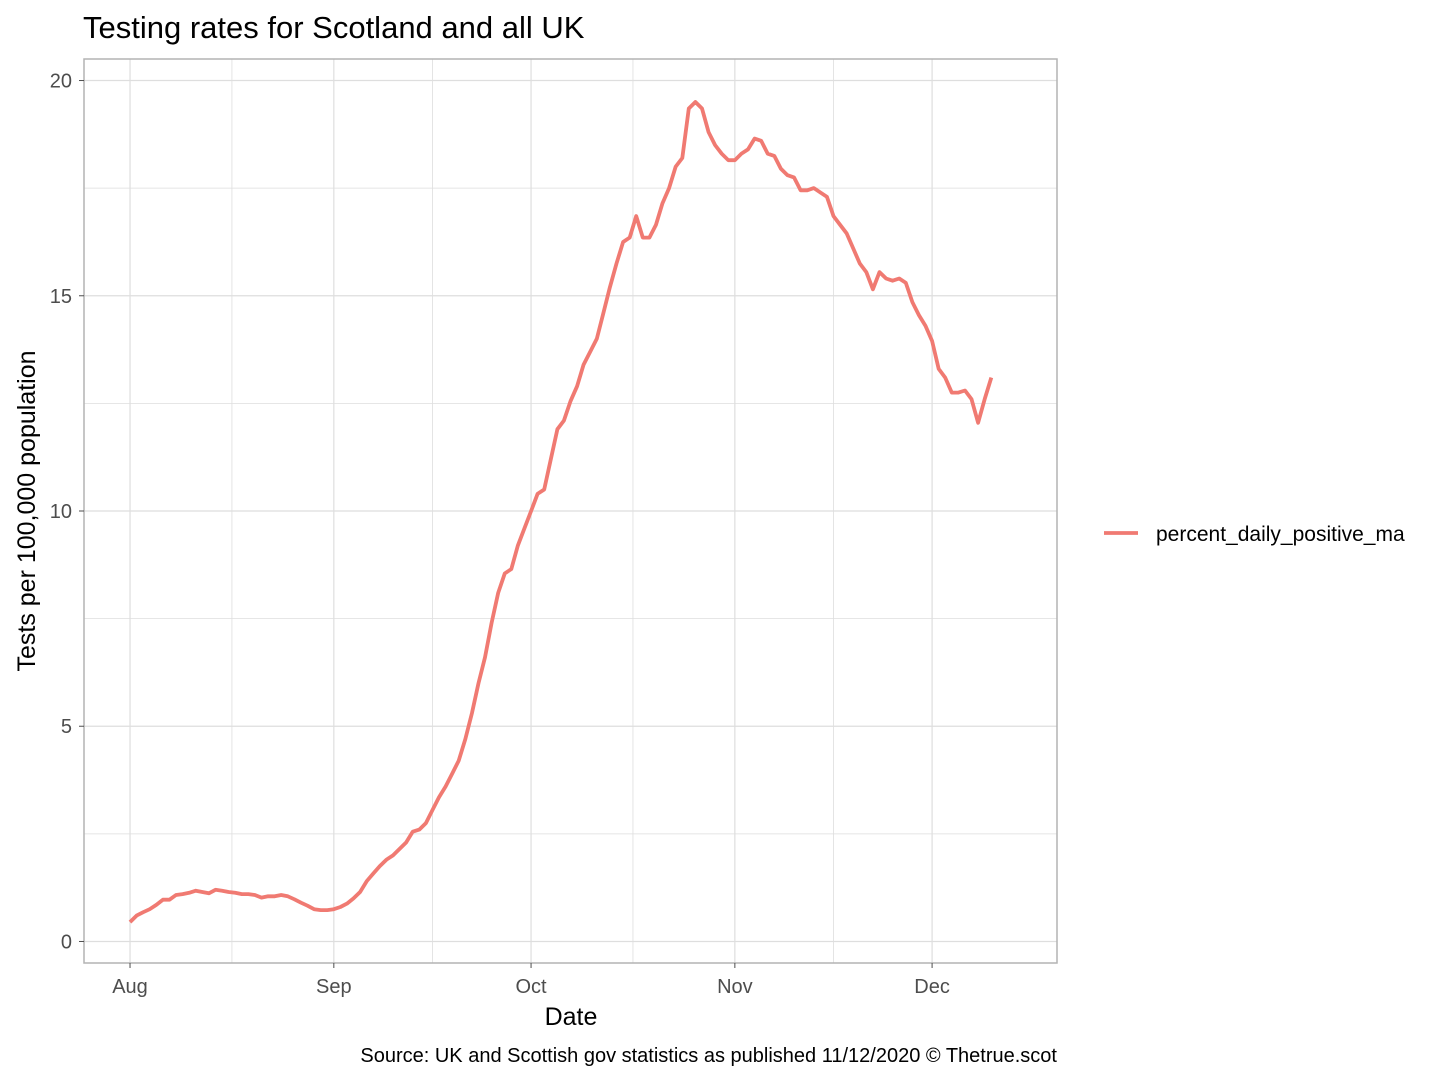 Image resolution: width=1440 pixels, height=1080 pixels. I want to click on y-tick-label: 0, so click(66, 942).